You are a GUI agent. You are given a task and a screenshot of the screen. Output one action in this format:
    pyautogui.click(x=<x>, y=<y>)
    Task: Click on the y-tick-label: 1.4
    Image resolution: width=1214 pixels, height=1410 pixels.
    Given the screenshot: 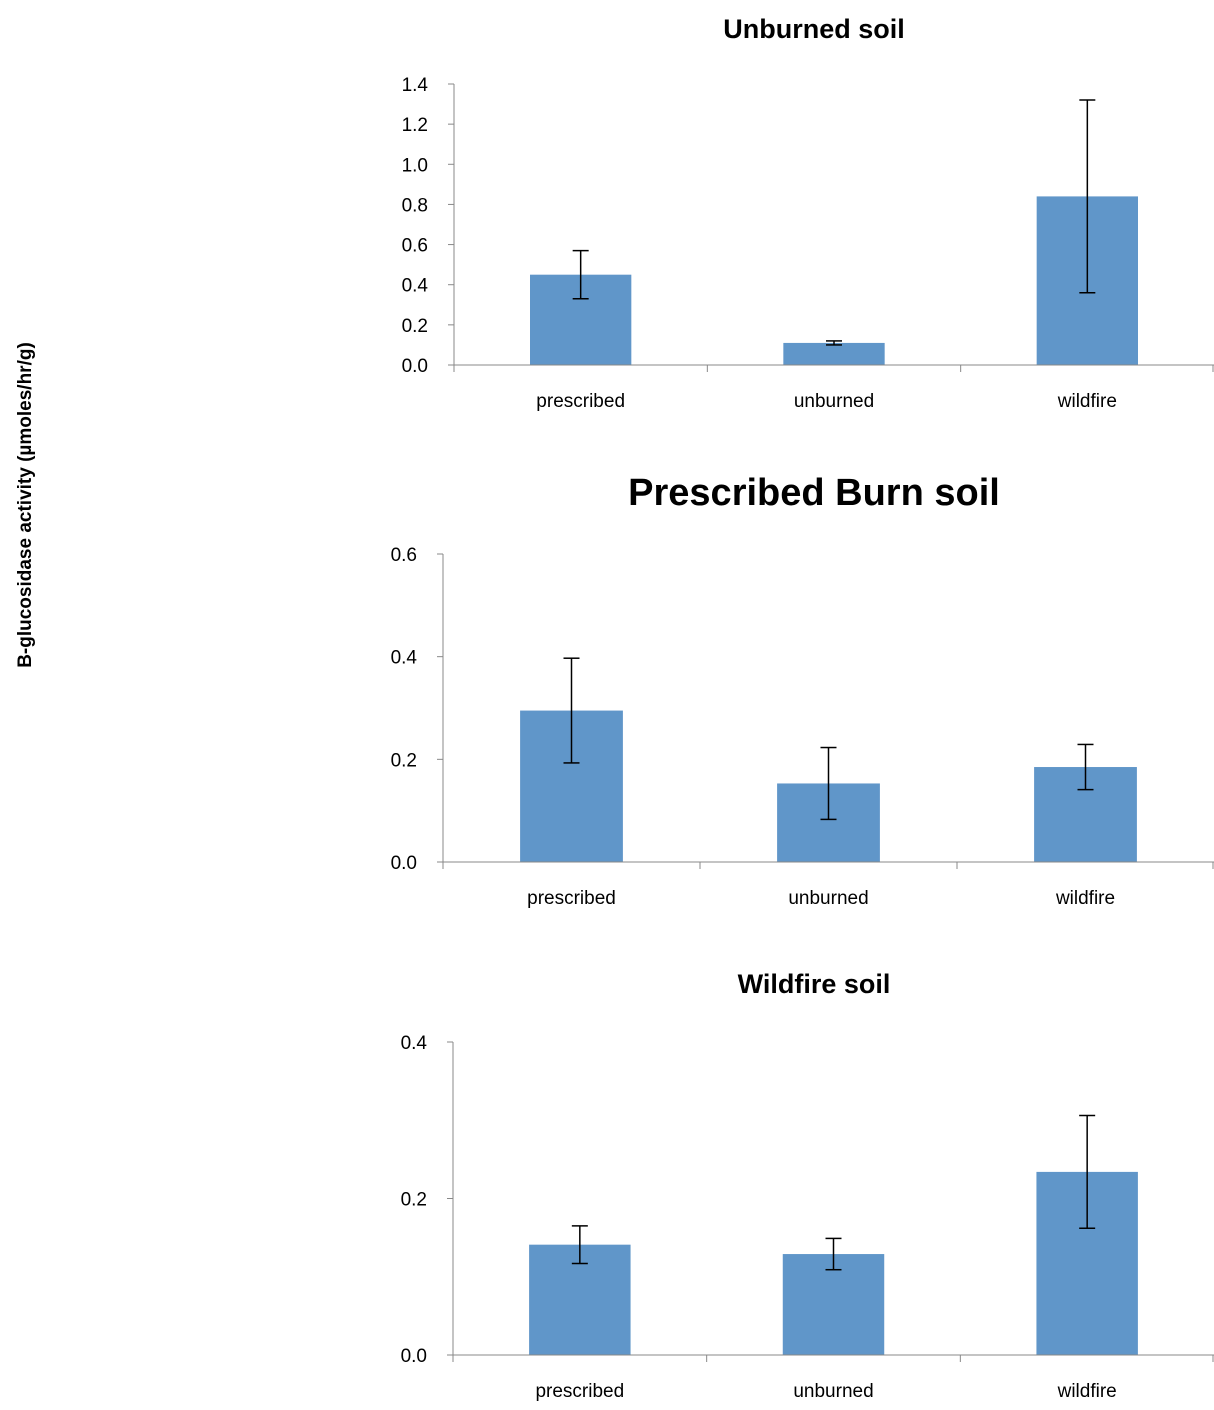 What is the action you would take?
    pyautogui.click(x=415, y=85)
    